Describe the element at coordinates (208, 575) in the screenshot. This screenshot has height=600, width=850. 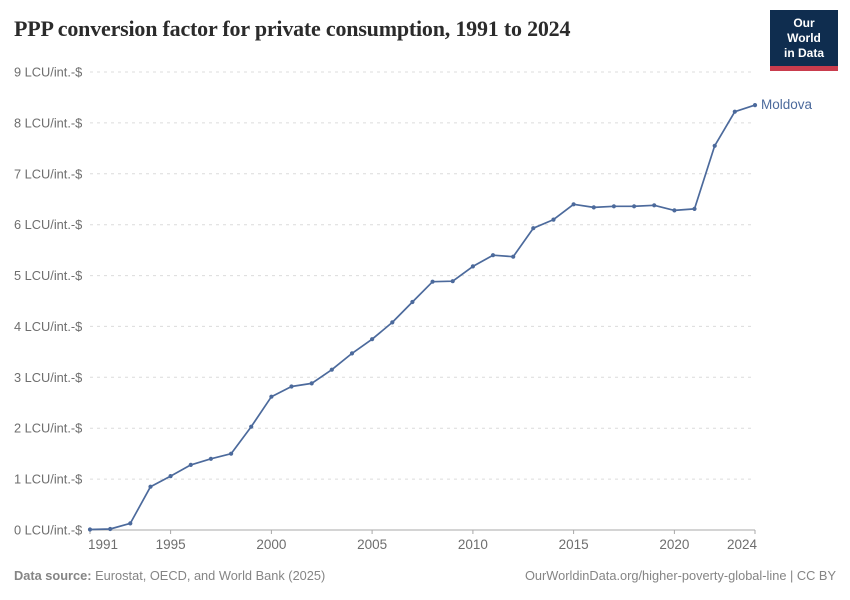
I see `data-source-text: Eurostat, OECD, and World Bank (2025)` at that location.